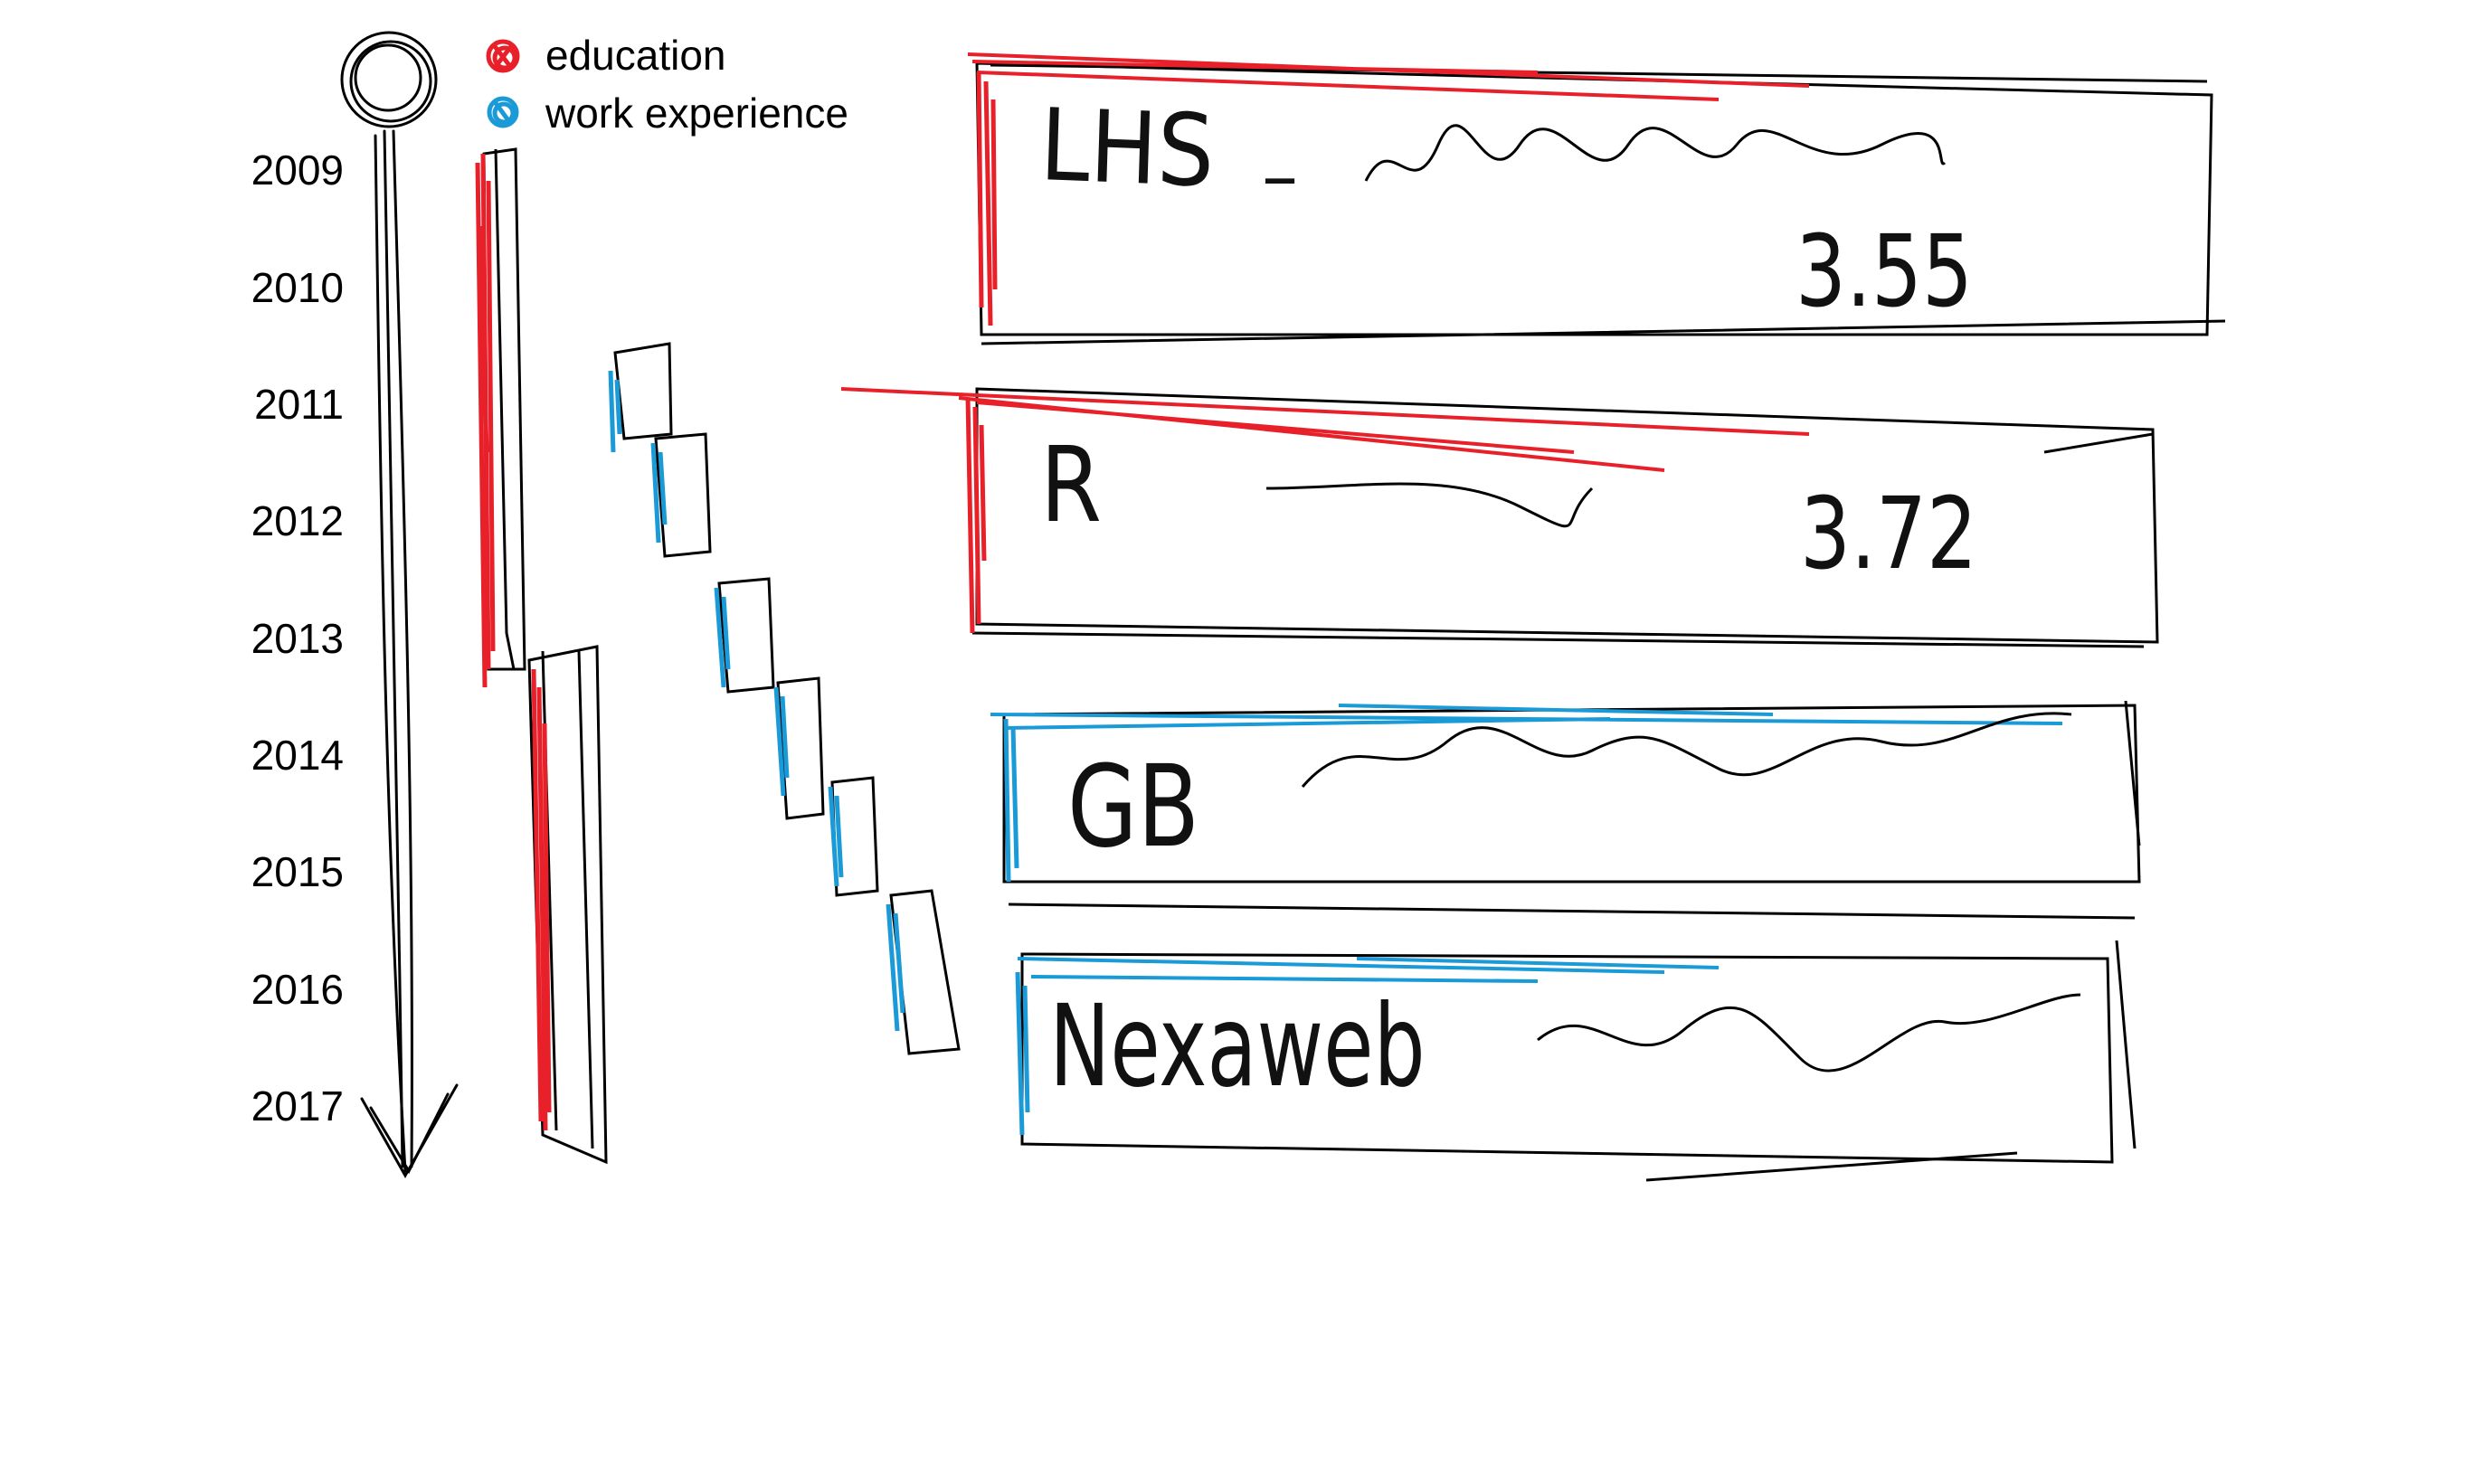  Describe the element at coordinates (503, 112) in the screenshot. I see `legend-work-marker` at that location.